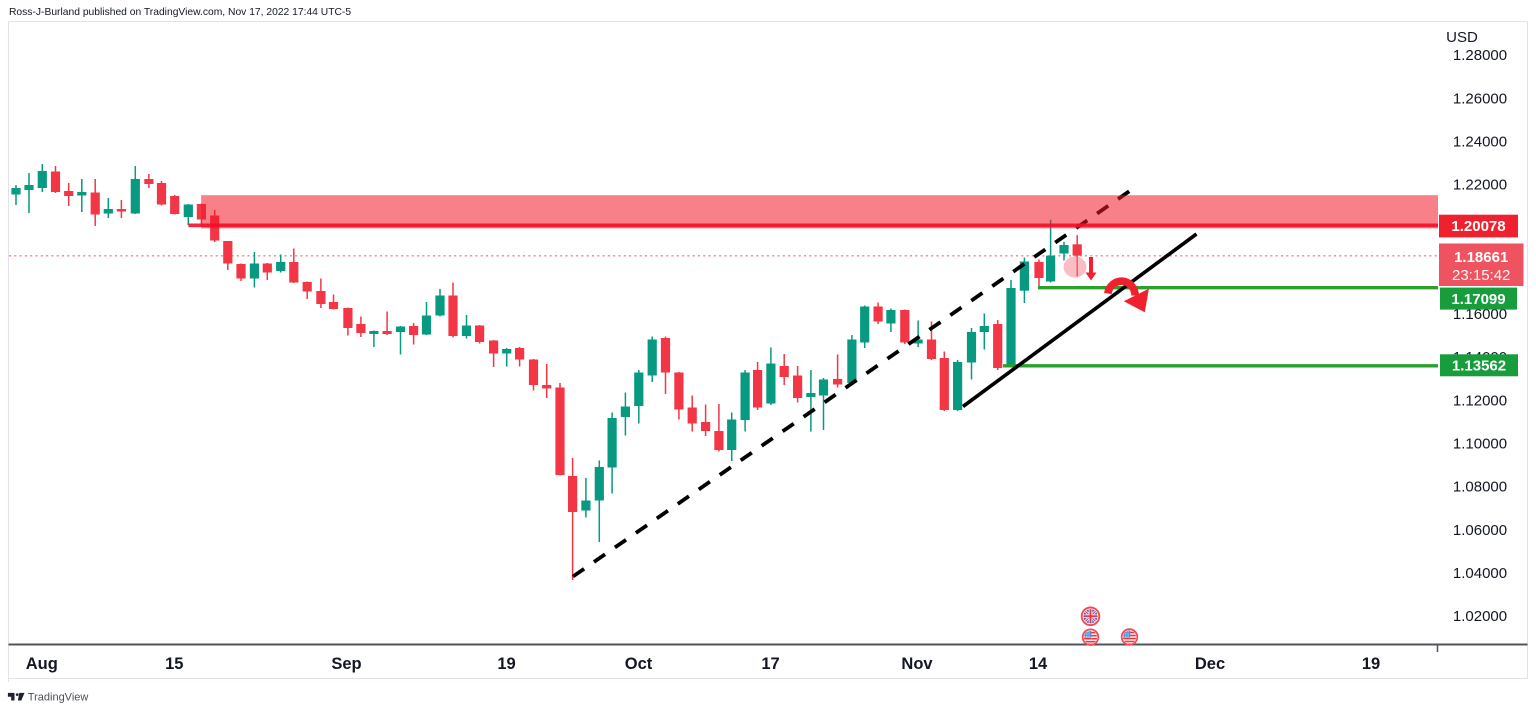  I want to click on svg-text: 1.12000, so click(1480, 400).